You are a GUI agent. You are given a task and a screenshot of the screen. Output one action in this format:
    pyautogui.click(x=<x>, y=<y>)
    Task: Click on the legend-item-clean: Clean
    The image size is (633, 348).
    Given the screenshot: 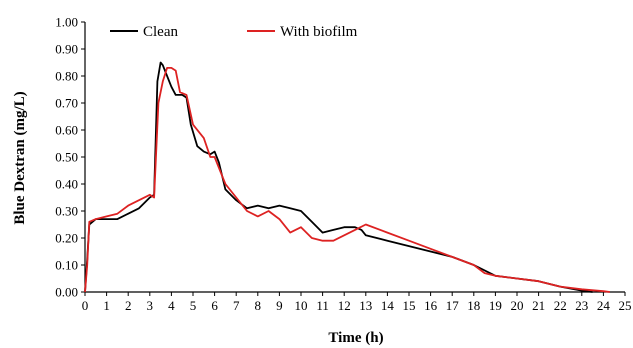 What is the action you would take?
    pyautogui.click(x=144, y=32)
    